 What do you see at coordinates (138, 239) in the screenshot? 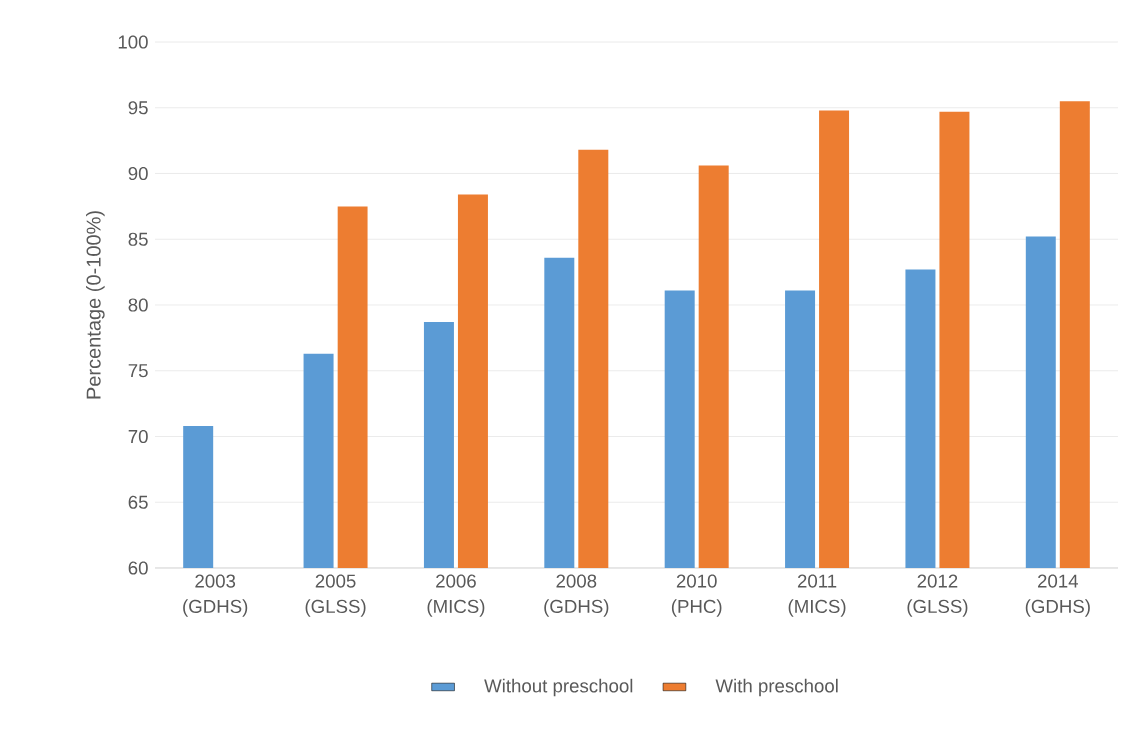
I see `y-tick-label: 85` at bounding box center [138, 239].